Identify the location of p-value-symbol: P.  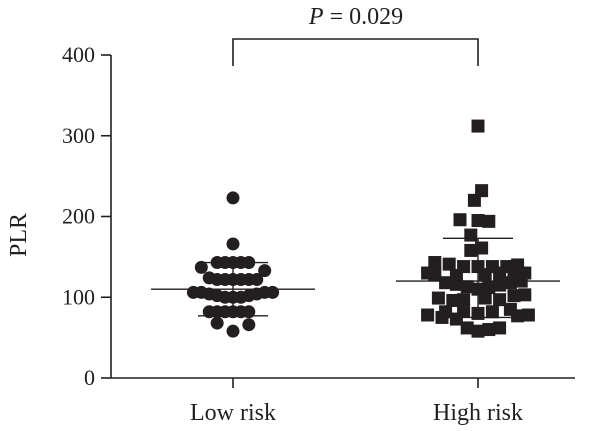
(316, 17).